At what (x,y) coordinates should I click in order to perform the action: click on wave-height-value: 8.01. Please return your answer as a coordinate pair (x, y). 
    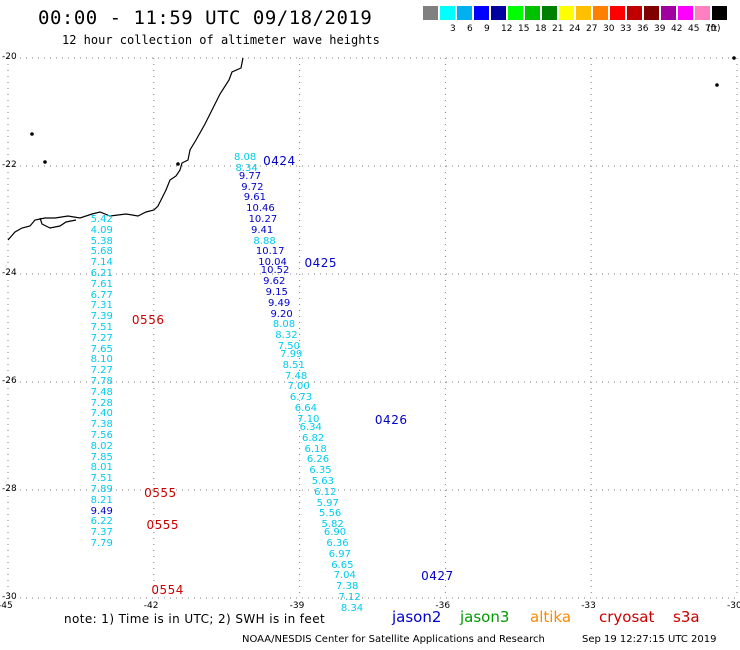
    Looking at the image, I should click on (101, 468).